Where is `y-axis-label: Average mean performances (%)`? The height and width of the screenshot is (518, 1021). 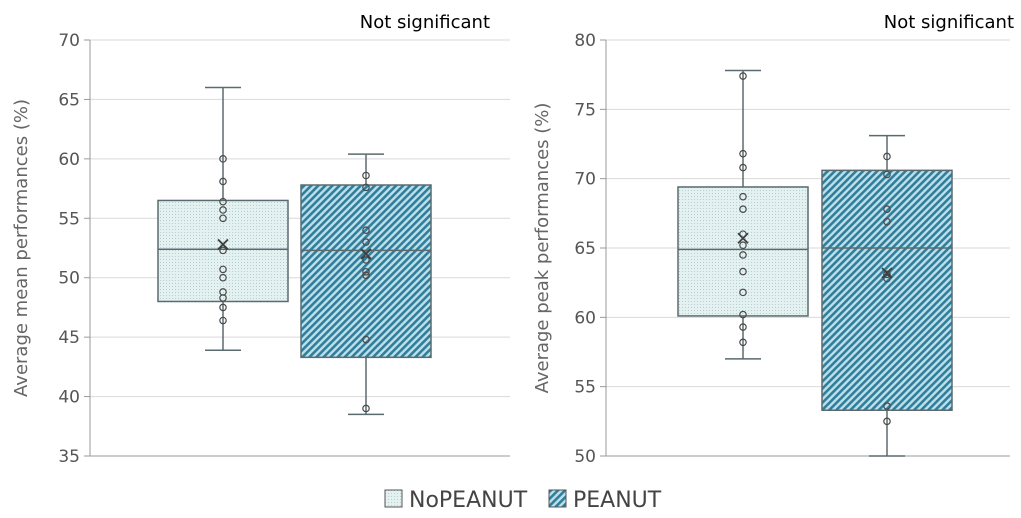
y-axis-label: Average mean performances (%) is located at coordinates (21, 248).